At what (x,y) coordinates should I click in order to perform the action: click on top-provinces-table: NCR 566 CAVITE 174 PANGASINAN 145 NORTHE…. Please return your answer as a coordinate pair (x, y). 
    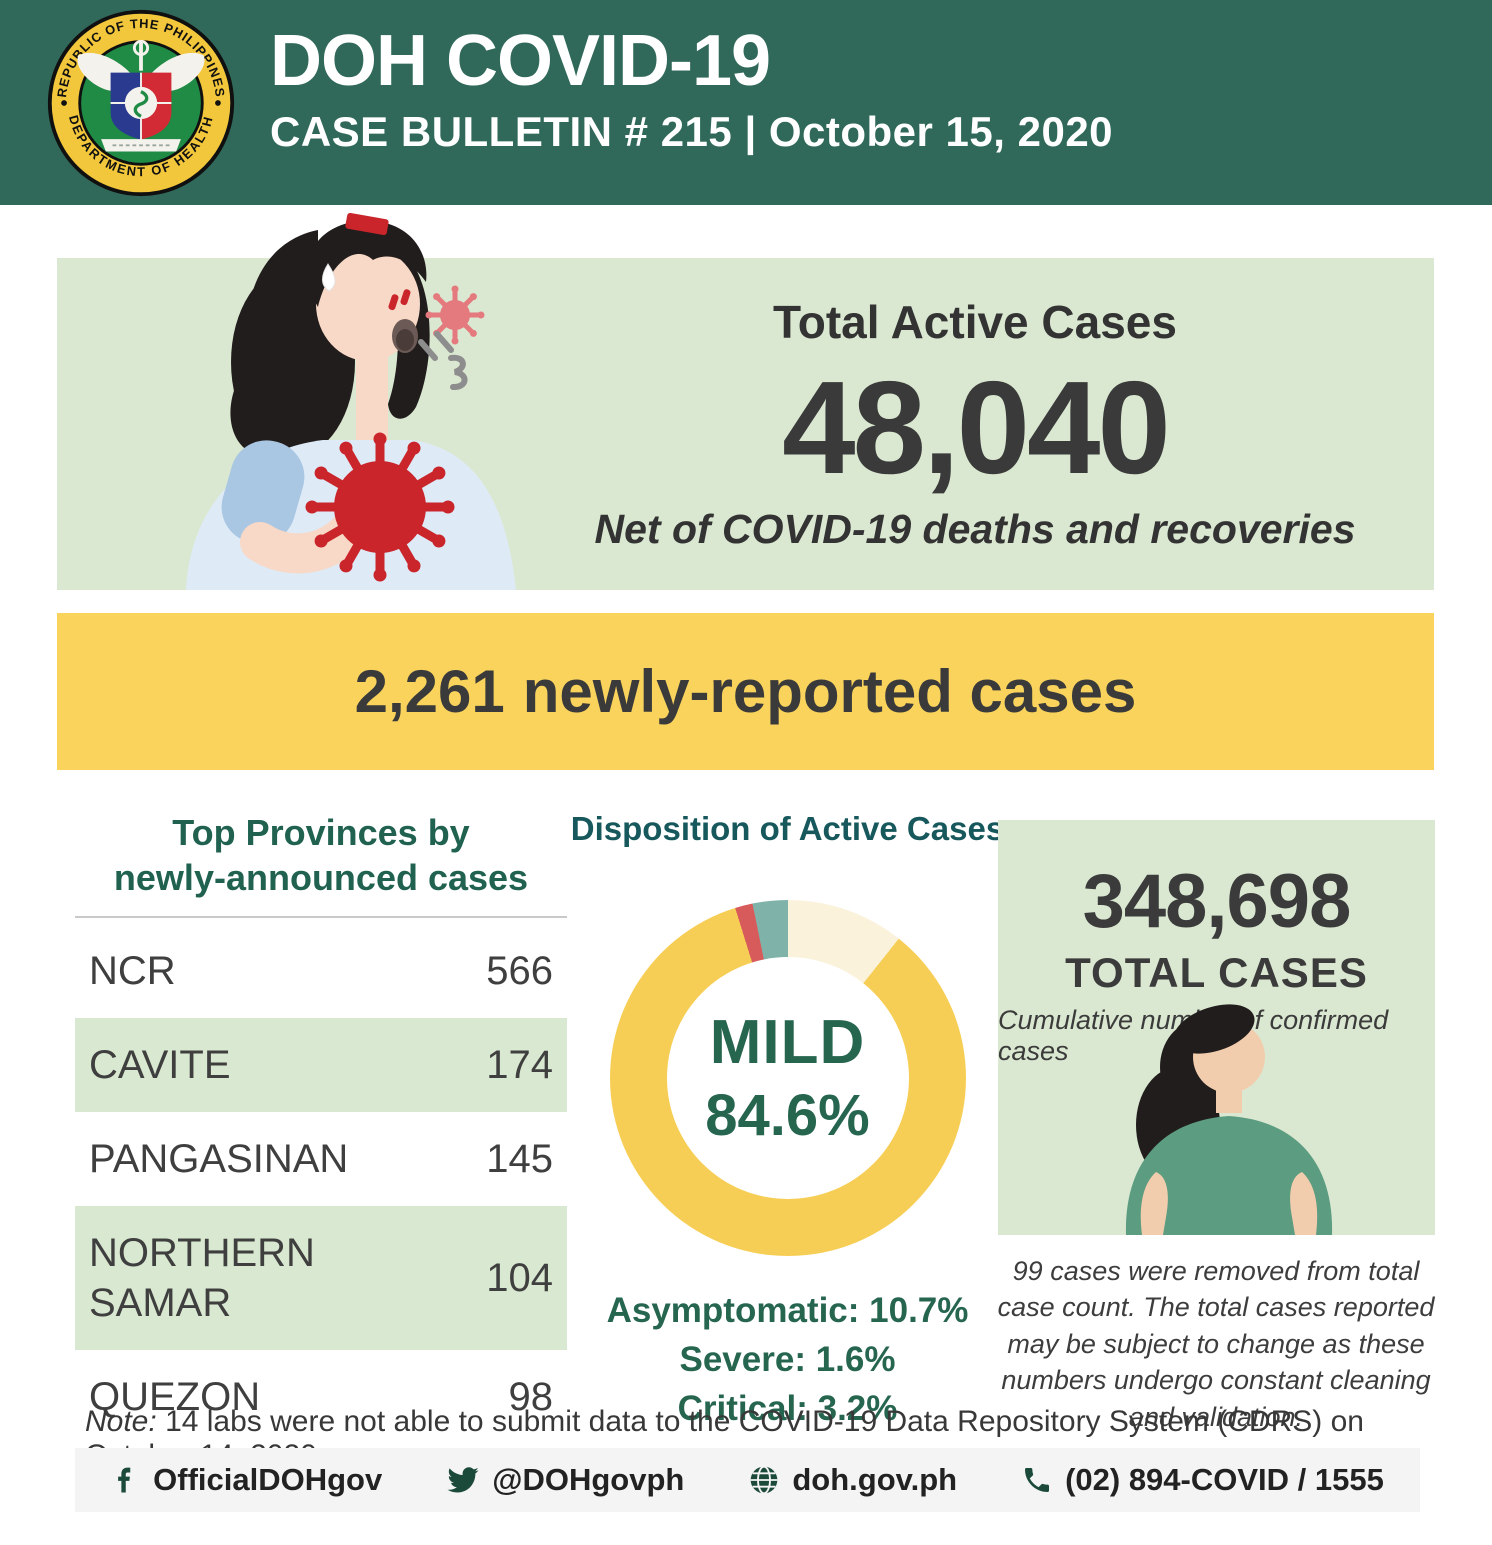
    Looking at the image, I should click on (321, 1193).